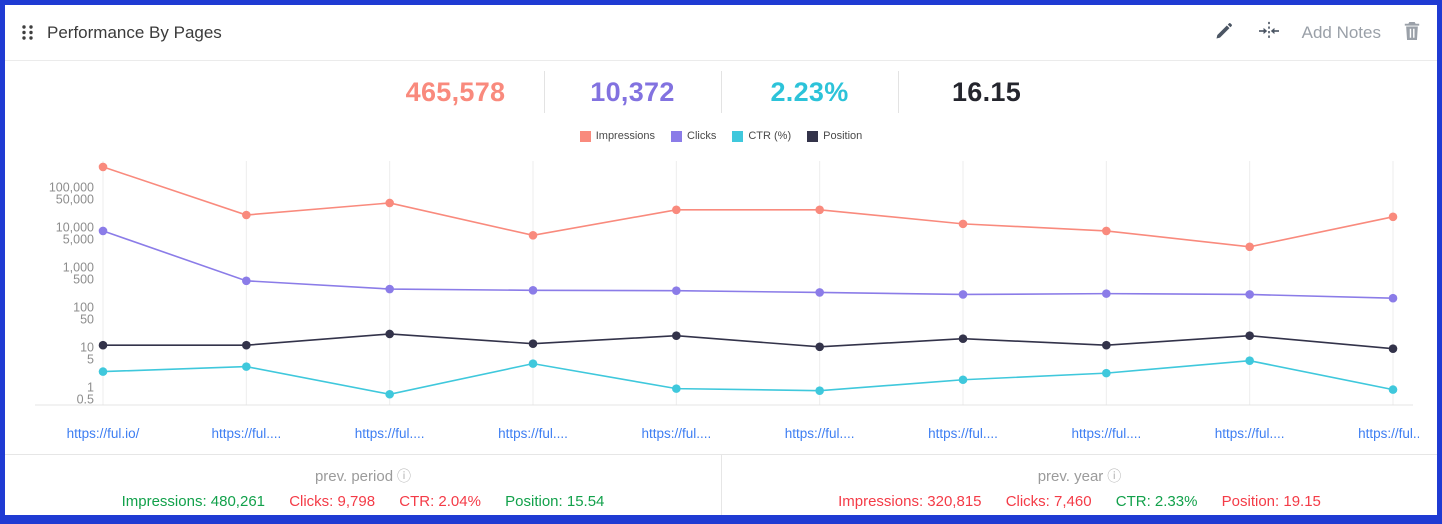 The image size is (1442, 524). I want to click on y-tick-label: 50,000, so click(75, 200).